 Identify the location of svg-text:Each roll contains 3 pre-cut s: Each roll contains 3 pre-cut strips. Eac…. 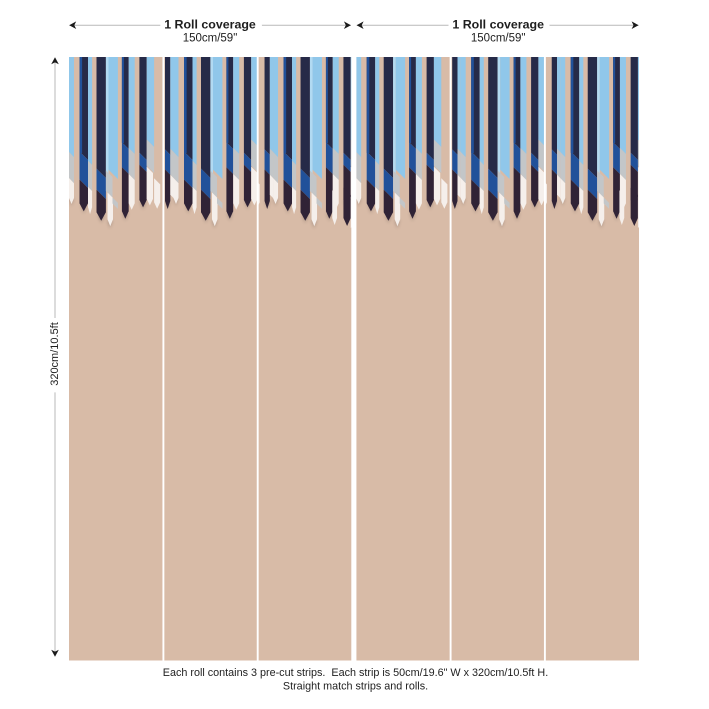
(355, 673).